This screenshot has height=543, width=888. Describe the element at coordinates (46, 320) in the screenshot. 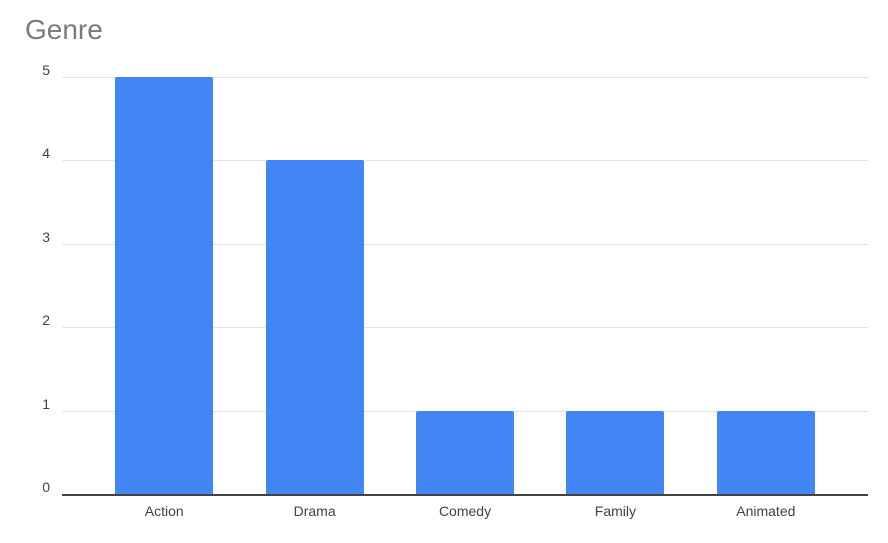

I see `y-axis-tick-label: 2` at that location.